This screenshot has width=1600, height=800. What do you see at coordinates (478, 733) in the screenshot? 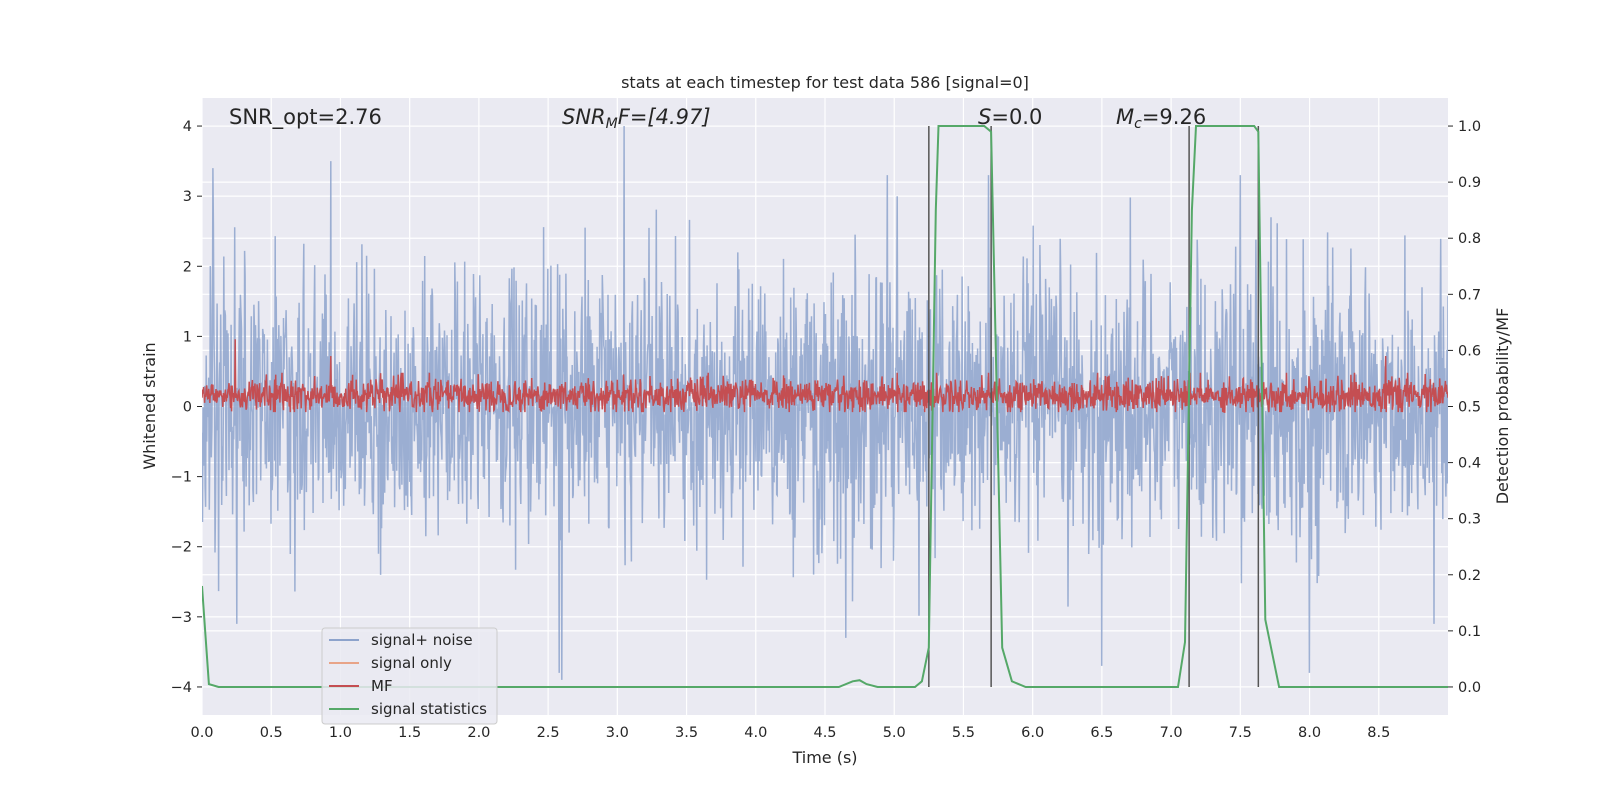
I see `x-tick-label: 2.0` at bounding box center [478, 733].